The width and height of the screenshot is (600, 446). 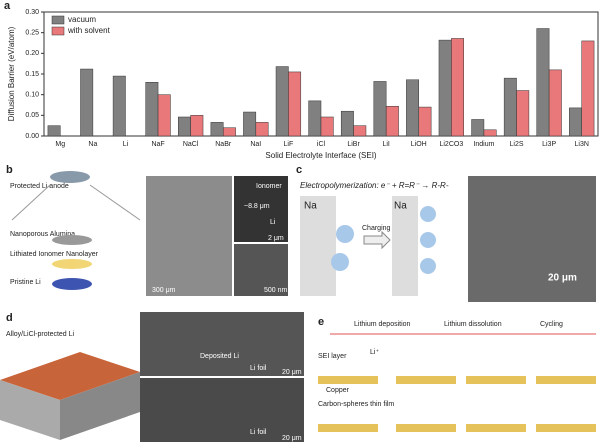 What do you see at coordinates (257, 206) in the screenshot?
I see `label: ~8.8 μm` at bounding box center [257, 206].